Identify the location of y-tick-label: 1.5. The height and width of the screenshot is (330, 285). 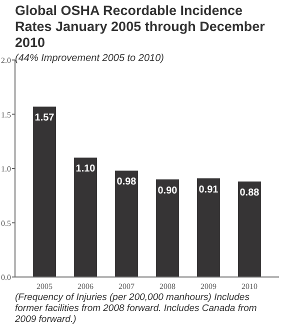
(6, 115).